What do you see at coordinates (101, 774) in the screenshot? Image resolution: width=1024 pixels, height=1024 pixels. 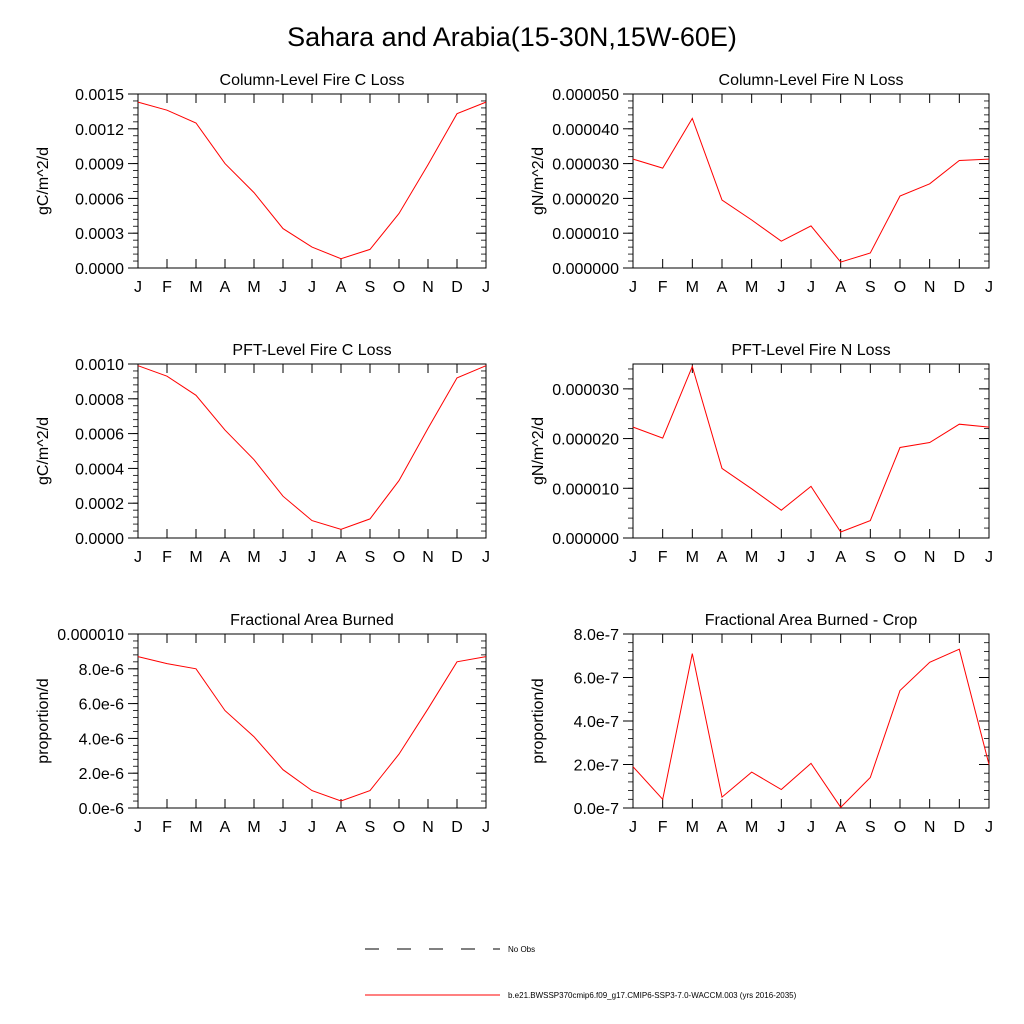 I see `y-tick-label: 2.0e-6` at bounding box center [101, 774].